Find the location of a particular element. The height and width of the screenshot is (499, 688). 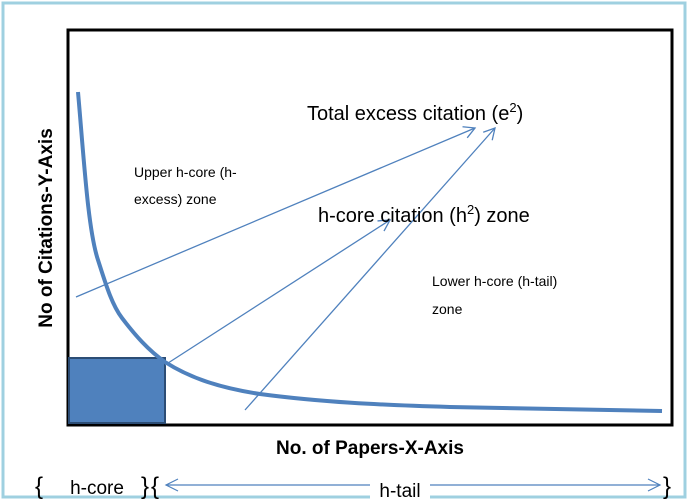

h-core-zone-label: h-core citation (h2) zone is located at coordinates (424, 214).